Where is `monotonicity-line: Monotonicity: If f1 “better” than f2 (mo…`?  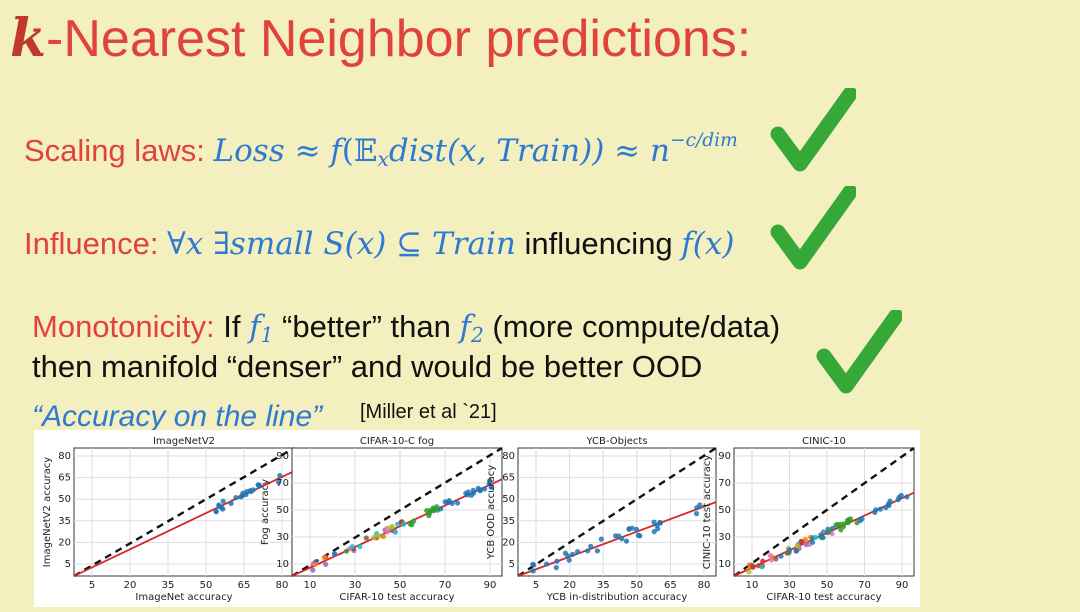 monotonicity-line: Monotonicity: If f1 “better” than f2 (mo… is located at coordinates (406, 328).